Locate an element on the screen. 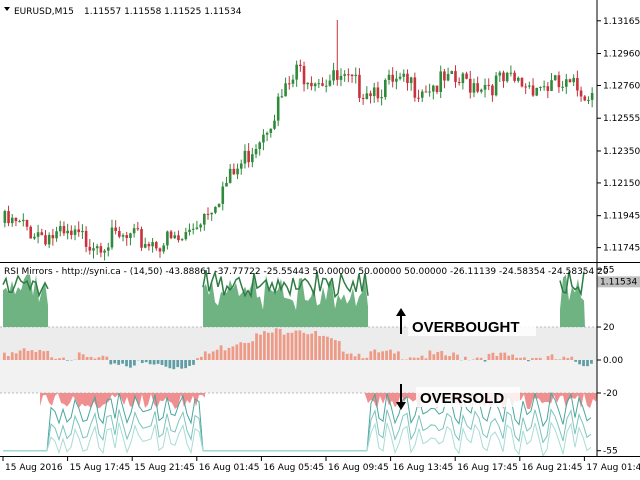 Image resolution: width=640 pixels, height=480 pixels. indicator-tick-label: 20 is located at coordinates (609, 328).